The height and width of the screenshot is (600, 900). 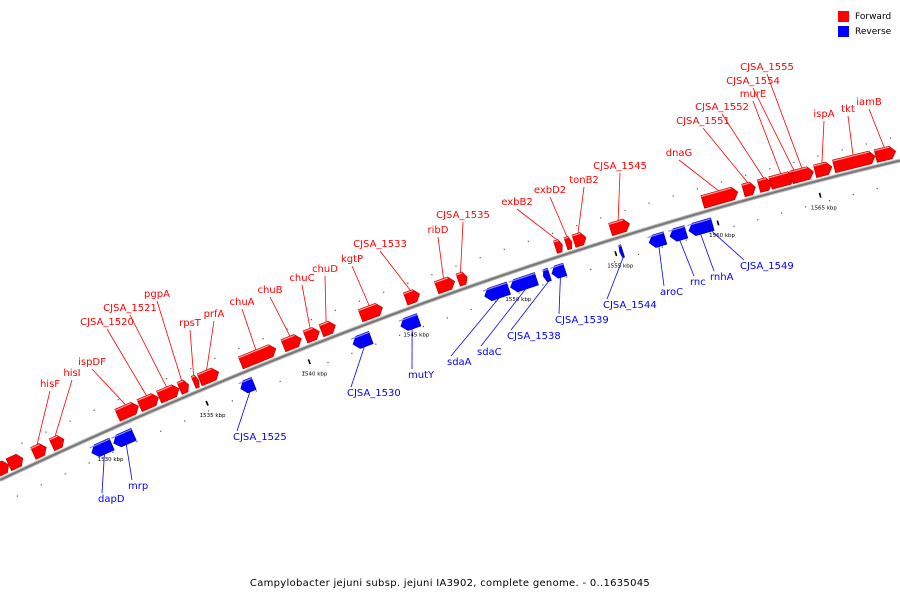 I want to click on gene-tkt, so click(x=854, y=162).